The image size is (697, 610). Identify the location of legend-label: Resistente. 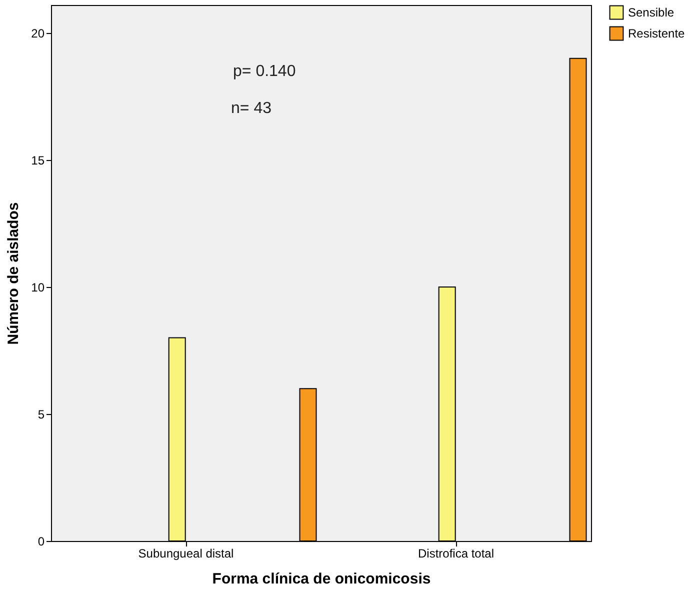
(657, 33).